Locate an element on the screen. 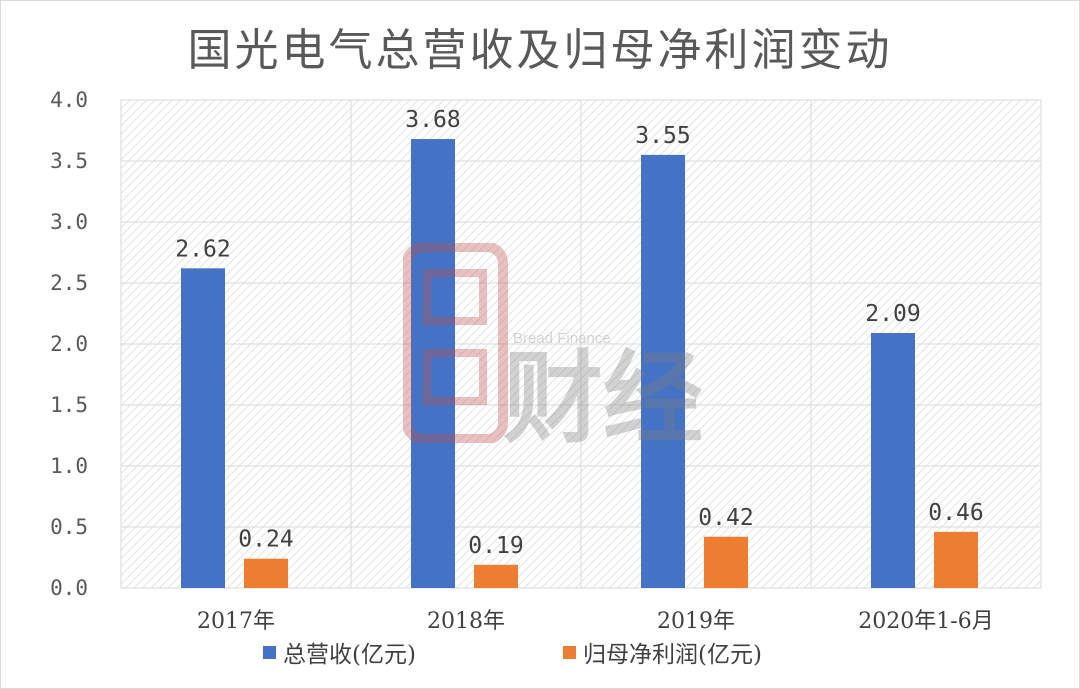 The width and height of the screenshot is (1080, 689). x-tick-label: 2017年 is located at coordinates (236, 621).